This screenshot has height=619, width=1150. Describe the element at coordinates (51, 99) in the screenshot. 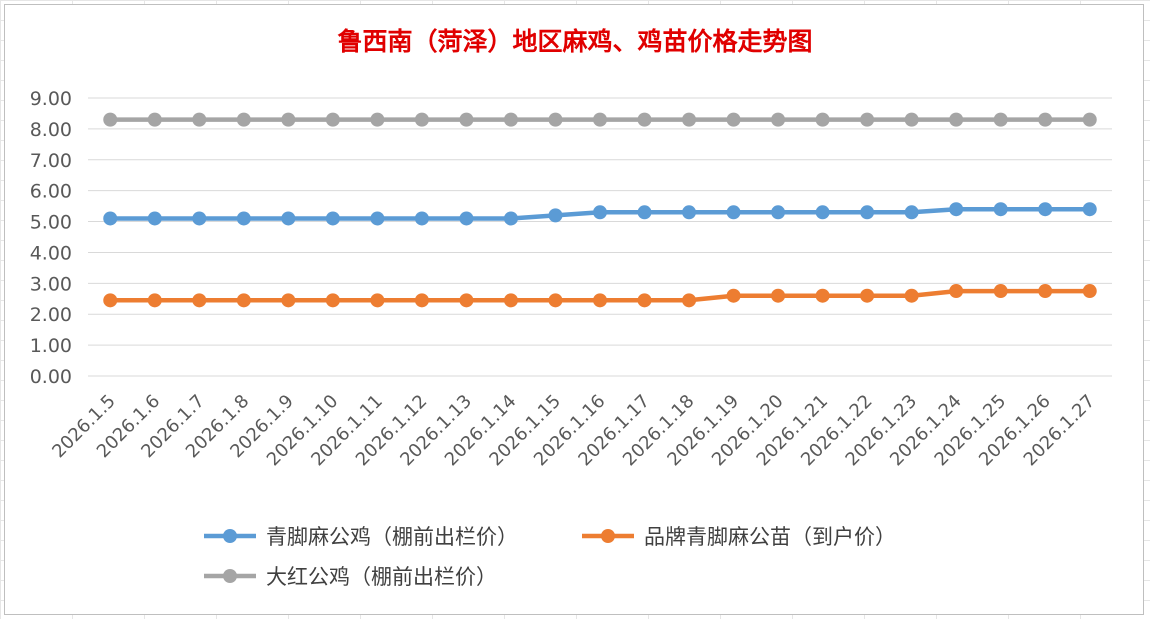

I see `y-tick-label: 9.00` at that location.